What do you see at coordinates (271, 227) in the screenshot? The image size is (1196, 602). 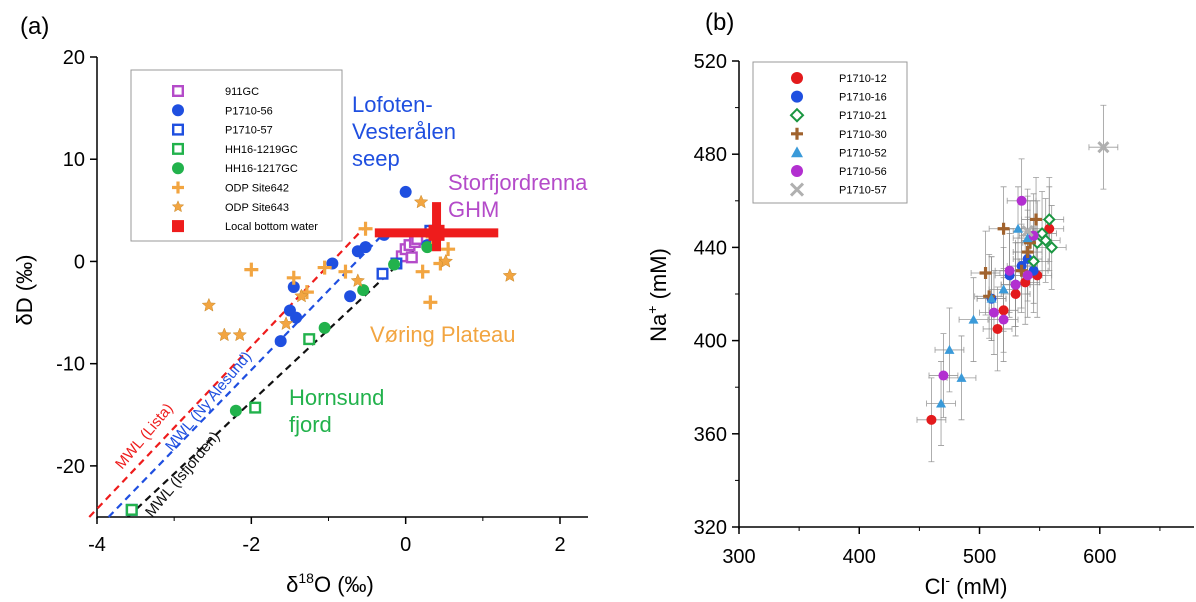 I see `legend-entry-label: Local bottom water` at bounding box center [271, 227].